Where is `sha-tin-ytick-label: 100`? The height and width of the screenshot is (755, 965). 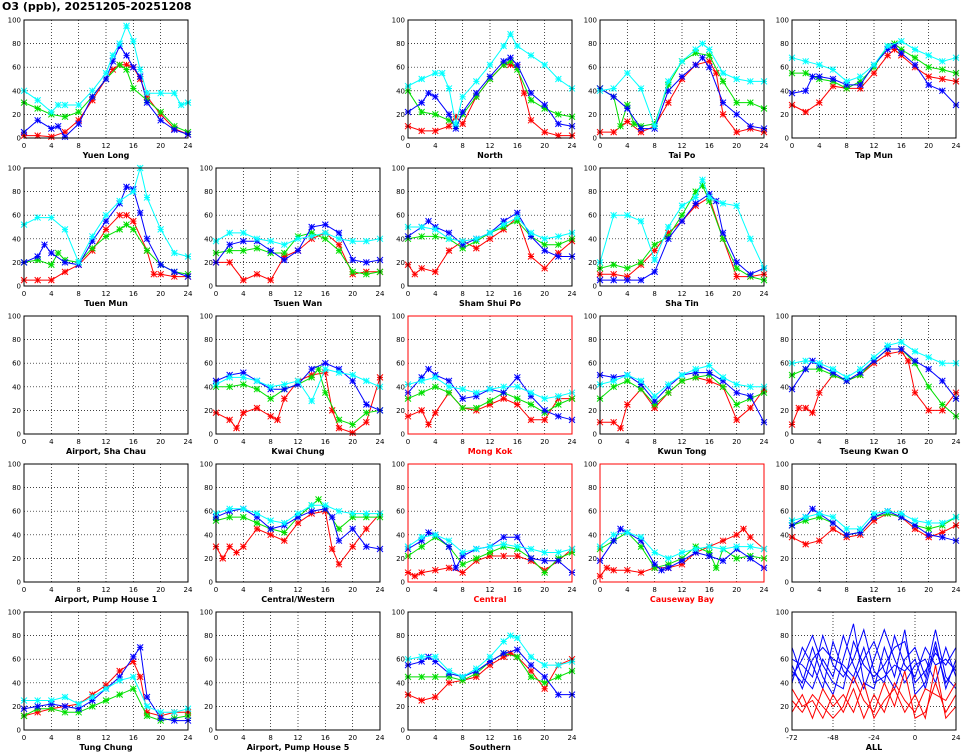
sha-tin-ytick-label: 100 is located at coordinates (590, 169).